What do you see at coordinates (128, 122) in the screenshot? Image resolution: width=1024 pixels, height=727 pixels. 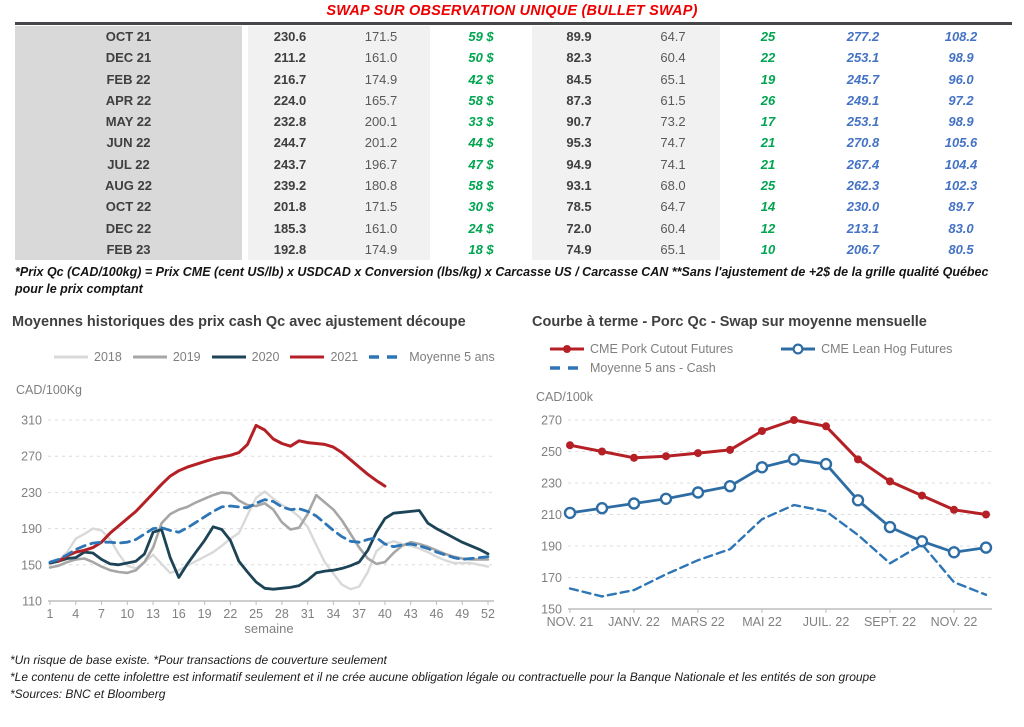 I see `table-month-cell: MAY 22` at bounding box center [128, 122].